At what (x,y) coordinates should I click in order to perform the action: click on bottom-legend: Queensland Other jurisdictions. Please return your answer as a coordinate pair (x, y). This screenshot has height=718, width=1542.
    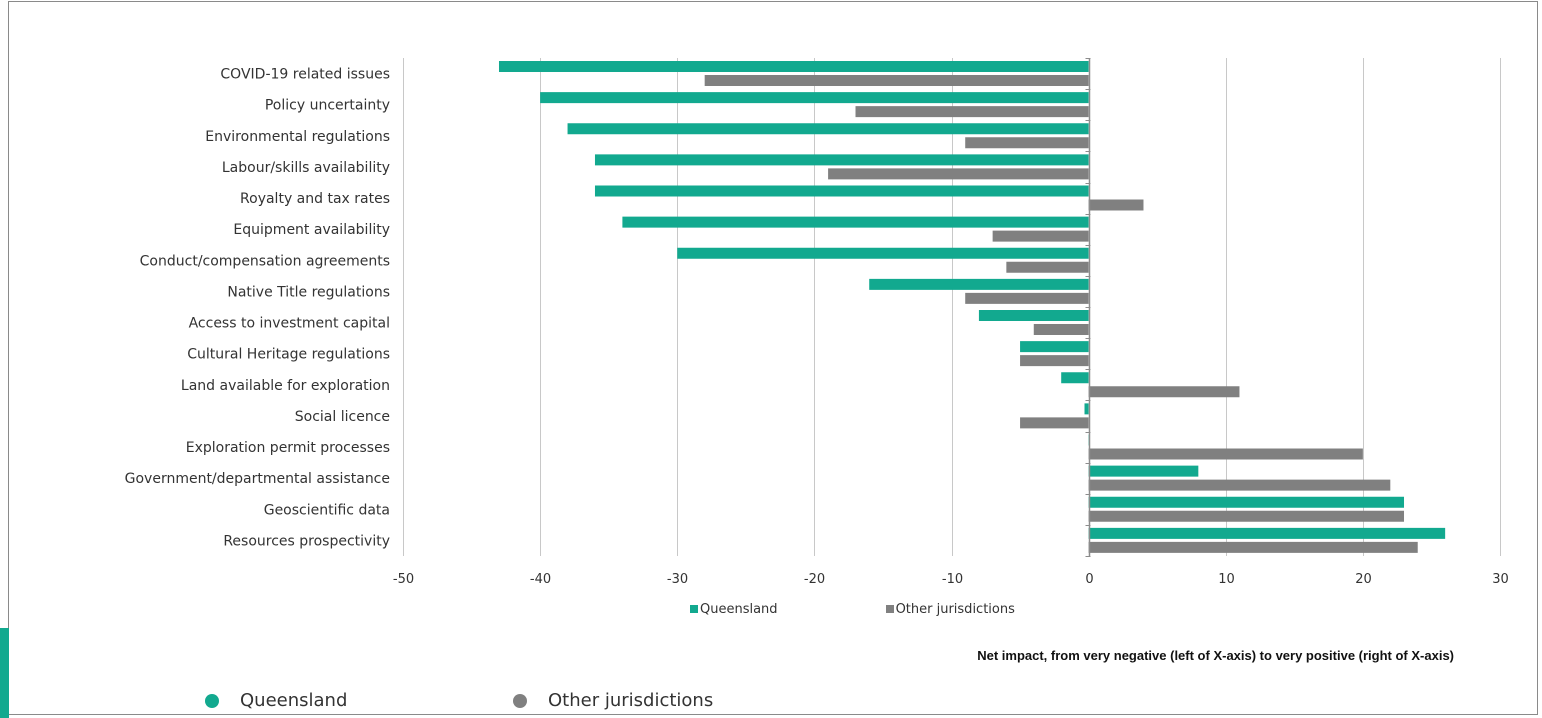
    Looking at the image, I should click on (459, 700).